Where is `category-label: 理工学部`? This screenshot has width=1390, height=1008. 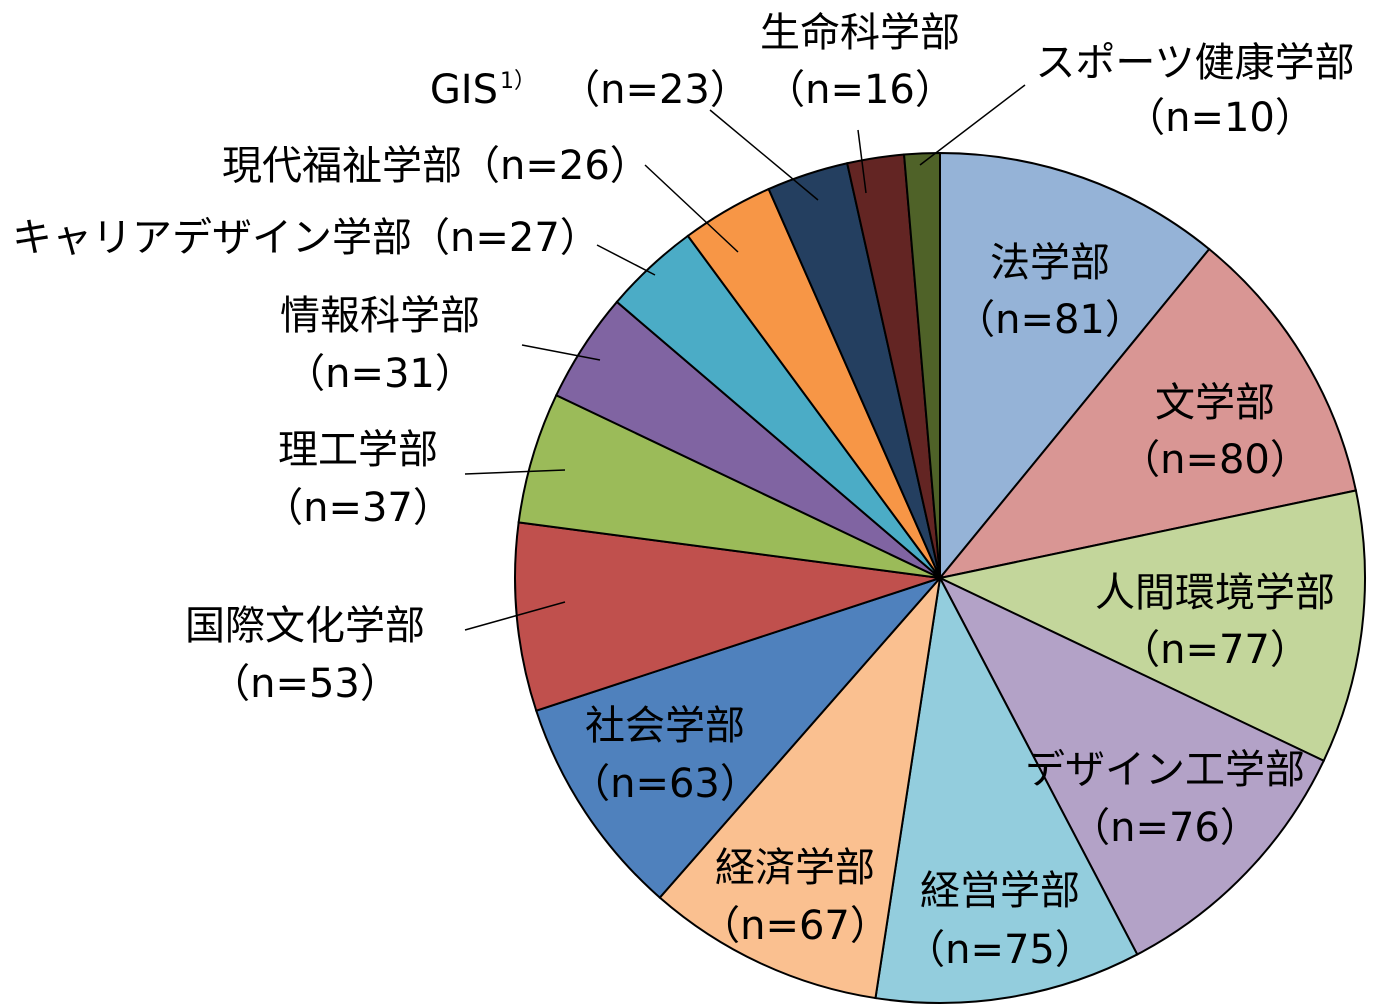
category-label: 理工学部 is located at coordinates (358, 450).